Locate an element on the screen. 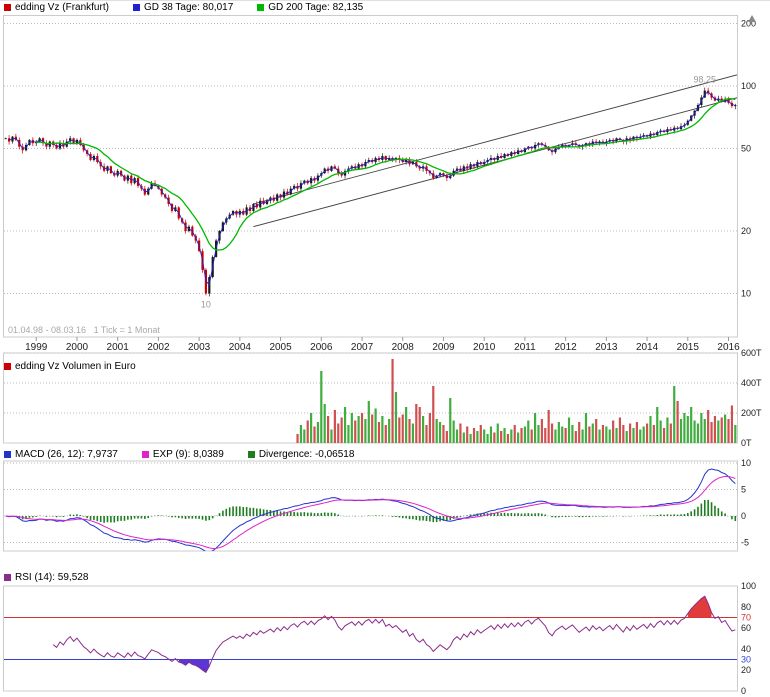 The width and height of the screenshot is (770, 697). axis-tick-label: 200T is located at coordinates (751, 413).